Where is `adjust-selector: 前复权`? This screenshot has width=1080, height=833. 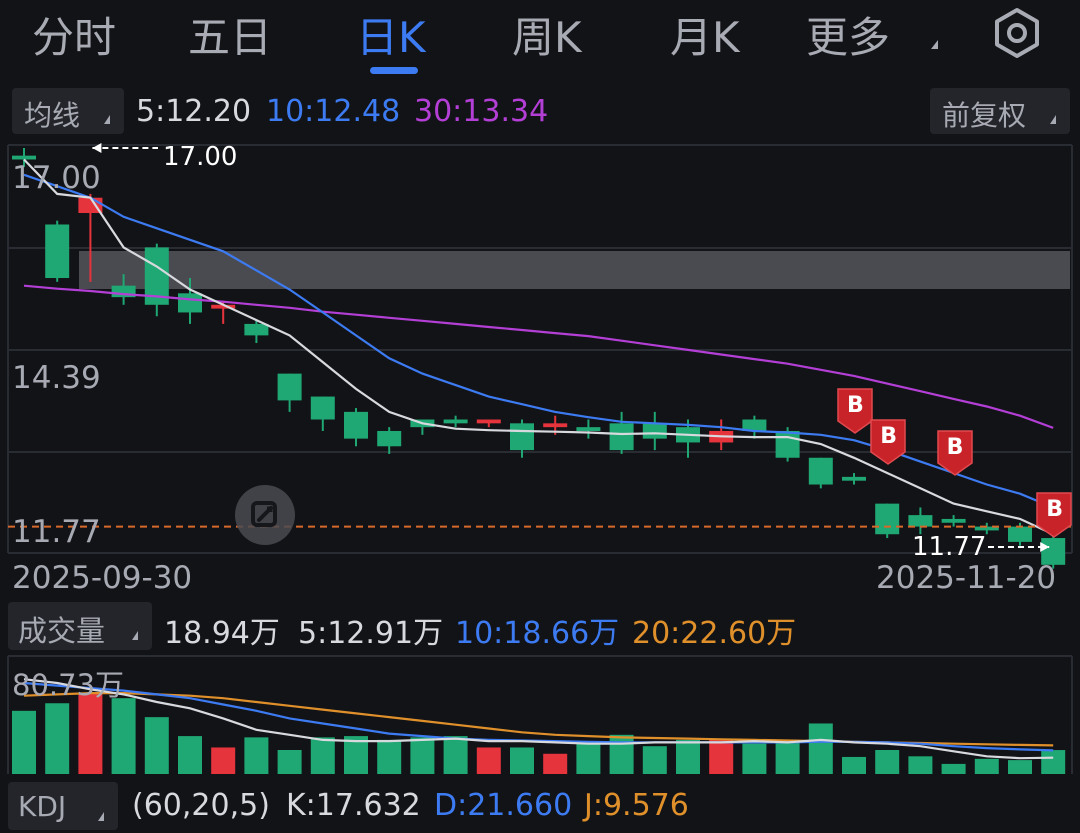
adjust-selector: 前复权 is located at coordinates (1000, 111).